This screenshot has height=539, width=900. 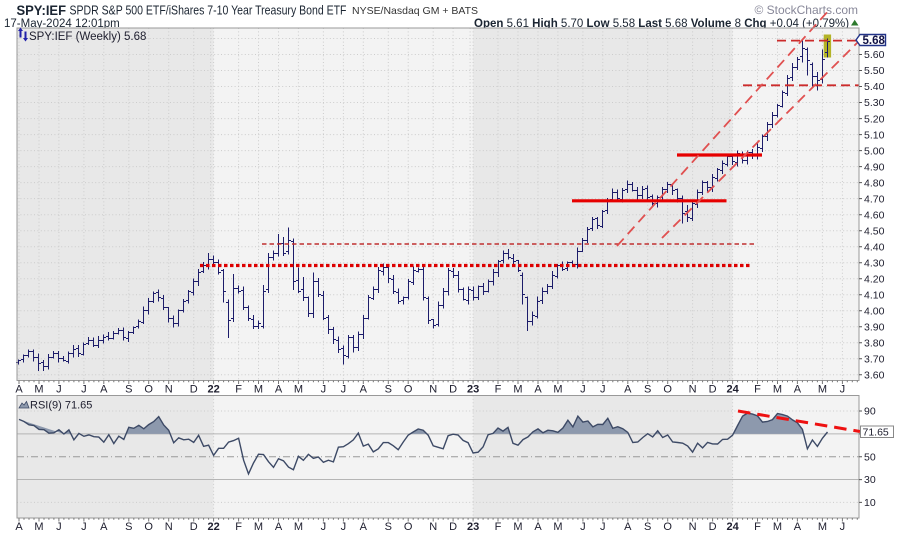 I want to click on svg-text: 4.70, so click(x=874, y=199).